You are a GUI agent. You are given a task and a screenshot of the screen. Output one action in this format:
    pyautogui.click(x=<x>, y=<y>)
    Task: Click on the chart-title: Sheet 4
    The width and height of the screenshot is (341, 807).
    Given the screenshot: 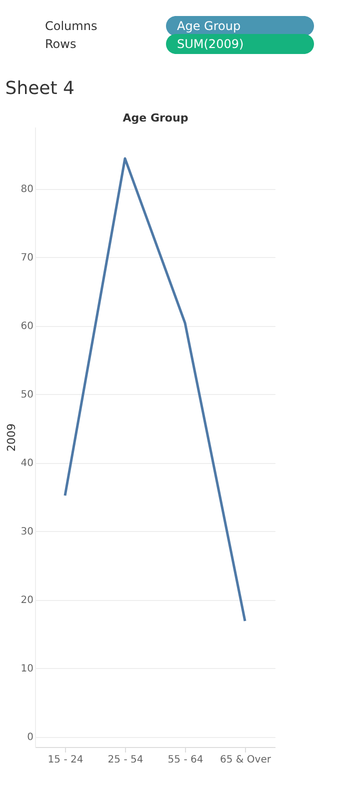 What is the action you would take?
    pyautogui.click(x=39, y=88)
    